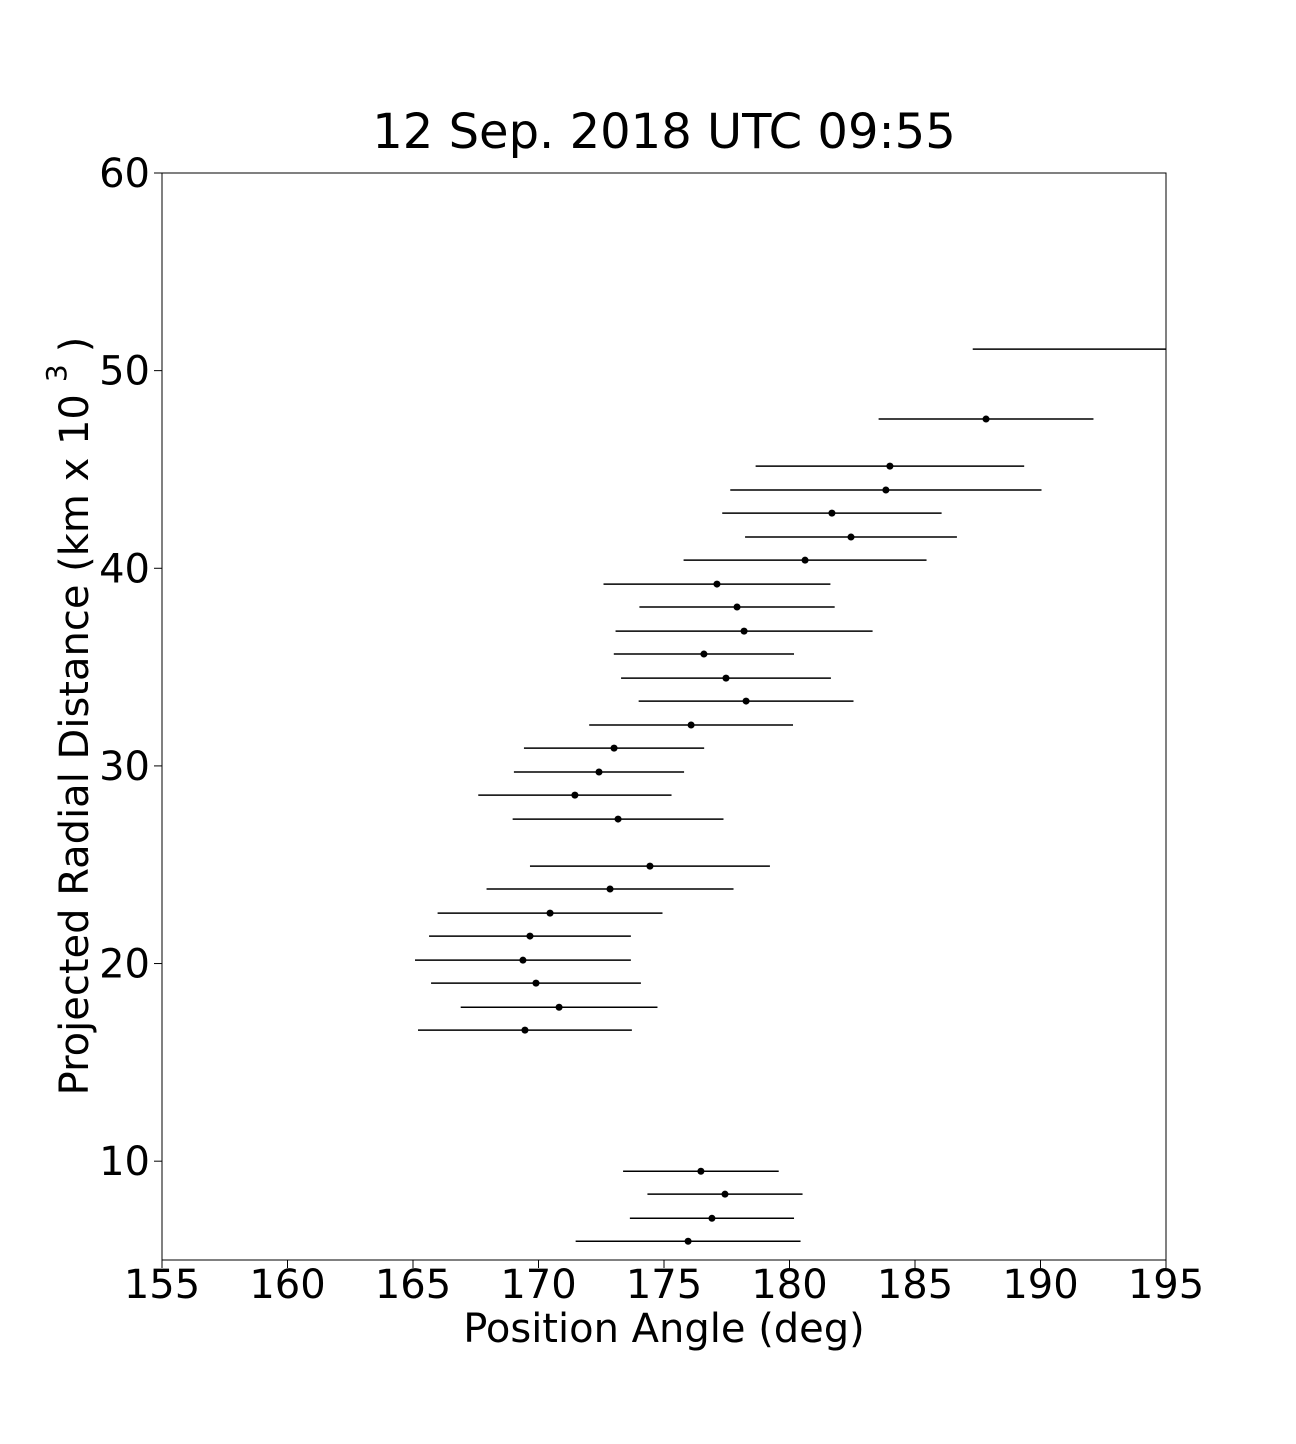  Describe the element at coordinates (124, 569) in the screenshot. I see `y-tick-label: 40` at that location.